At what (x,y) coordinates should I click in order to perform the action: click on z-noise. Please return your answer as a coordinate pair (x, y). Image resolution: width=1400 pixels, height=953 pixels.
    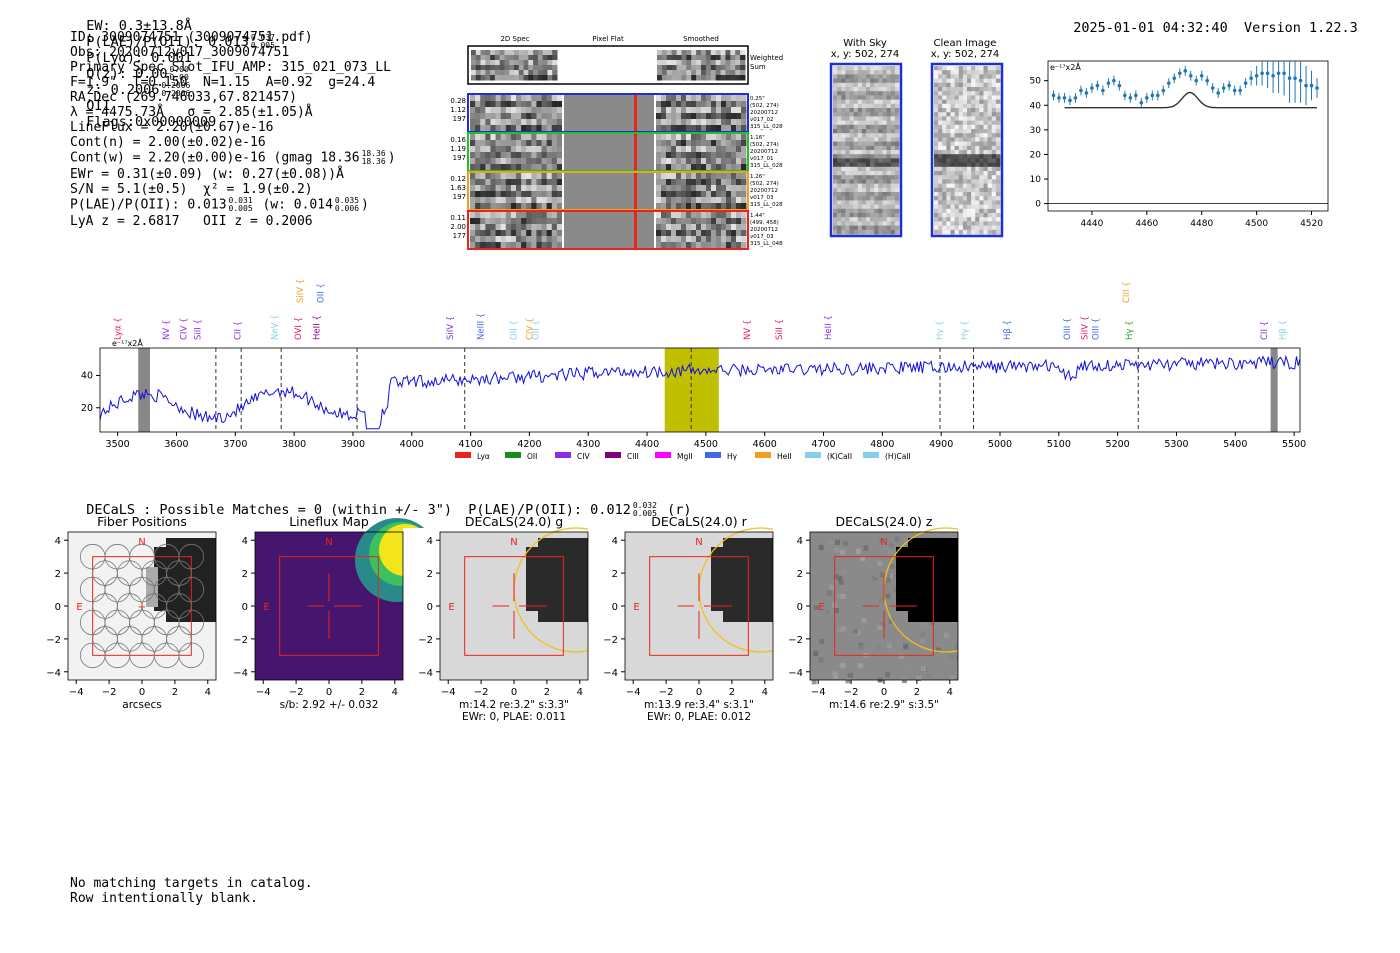
    Looking at the image, I should click on (863, 558).